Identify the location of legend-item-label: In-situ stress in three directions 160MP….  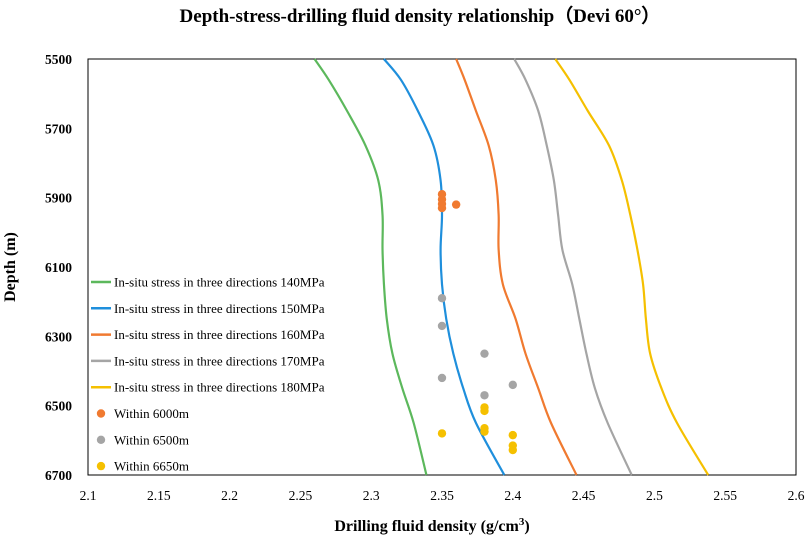
(219, 334).